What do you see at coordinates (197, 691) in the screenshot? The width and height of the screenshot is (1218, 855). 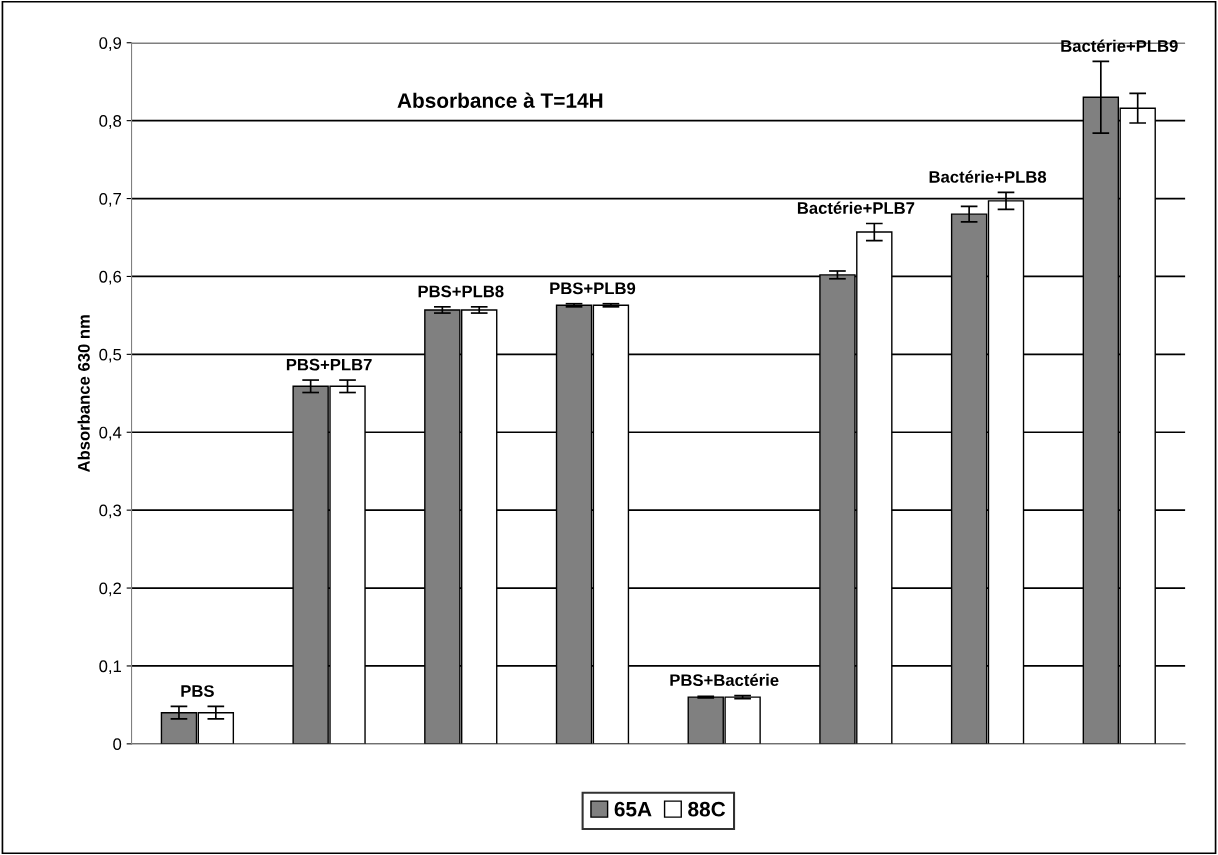 I see `x-tick-label: PBS` at bounding box center [197, 691].